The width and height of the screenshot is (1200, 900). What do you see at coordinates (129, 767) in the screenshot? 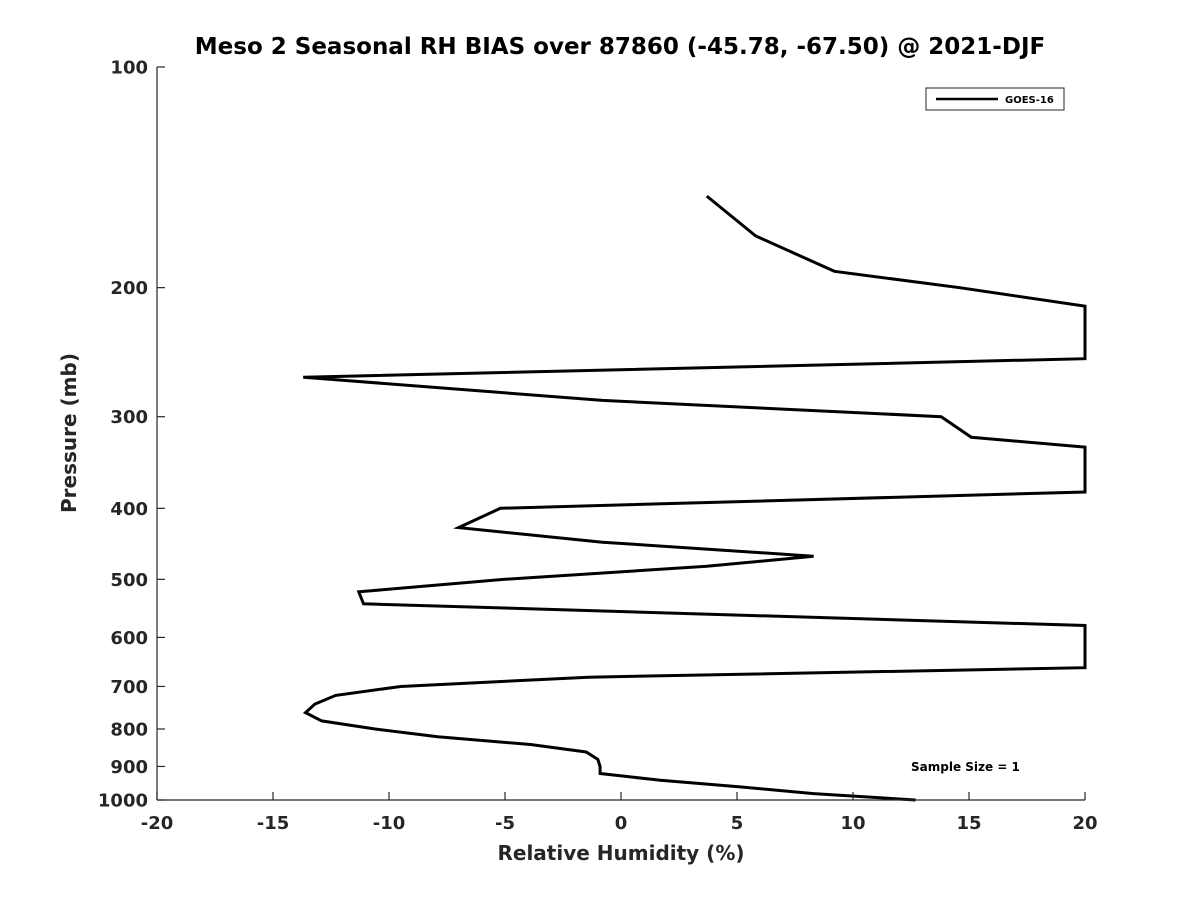
I see `y-tick-label: 900` at bounding box center [129, 767].